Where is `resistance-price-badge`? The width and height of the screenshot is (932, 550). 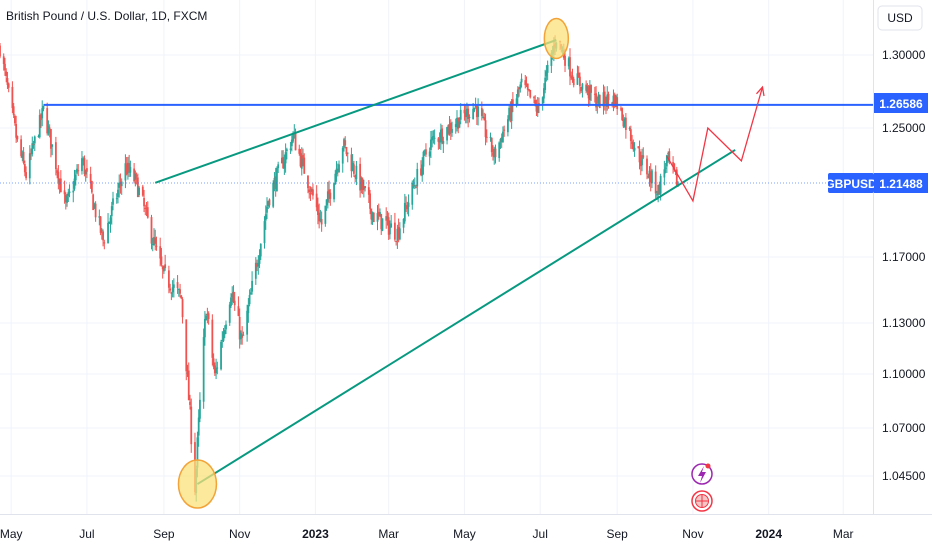 resistance-price-badge is located at coordinates (901, 103).